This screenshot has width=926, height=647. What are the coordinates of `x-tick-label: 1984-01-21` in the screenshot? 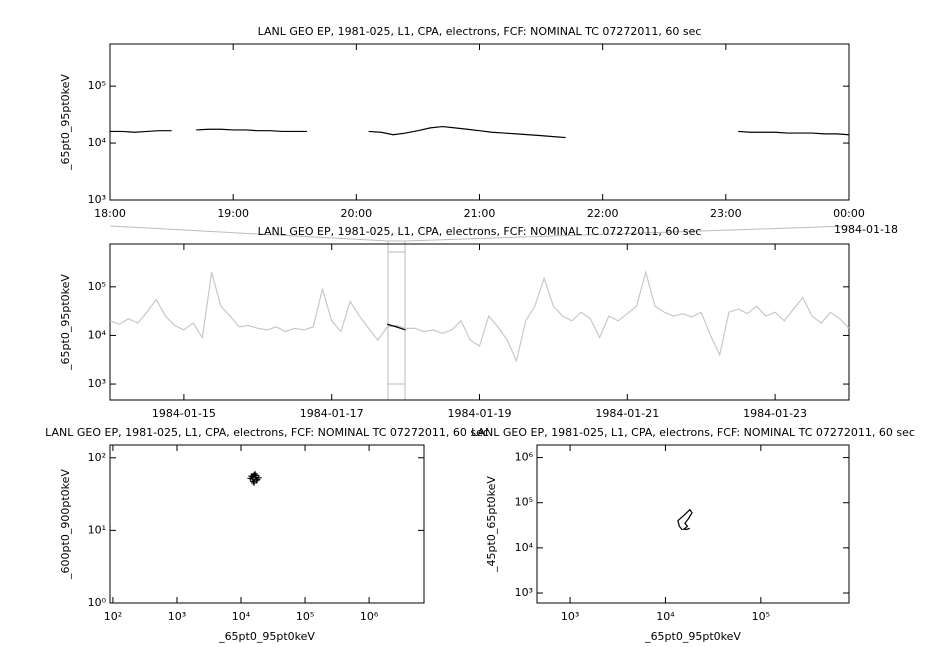 It's located at (627, 413).